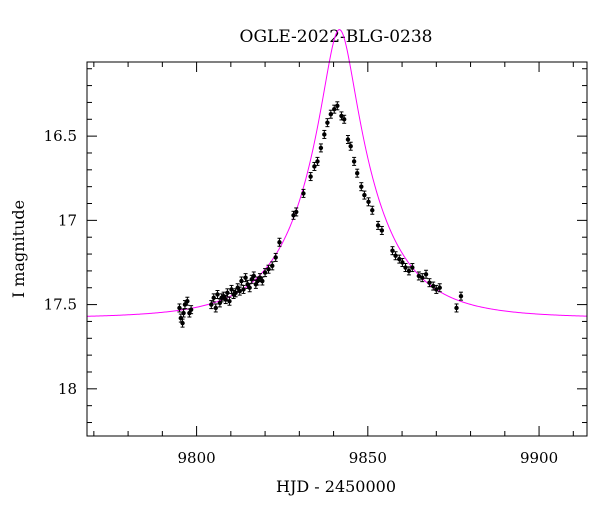 Image resolution: width=600 pixels, height=512 pixels. I want to click on y-tick-label: 16.5, so click(60, 136).